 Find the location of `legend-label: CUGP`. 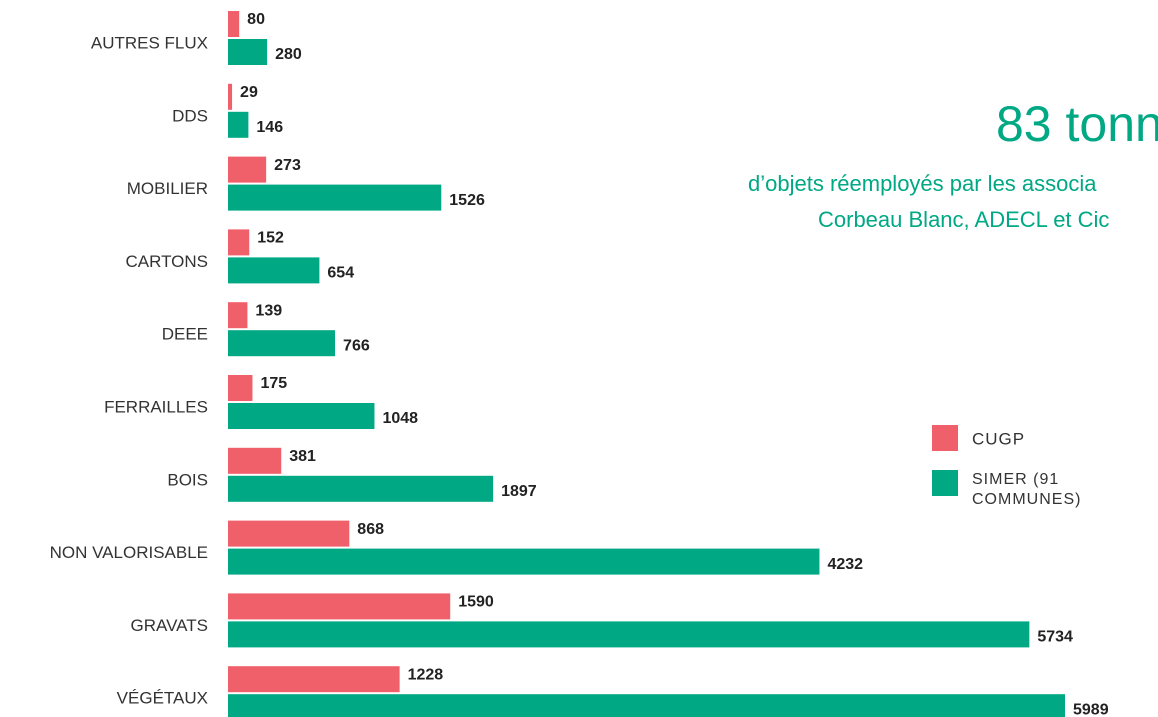

legend-label: CUGP is located at coordinates (998, 438).